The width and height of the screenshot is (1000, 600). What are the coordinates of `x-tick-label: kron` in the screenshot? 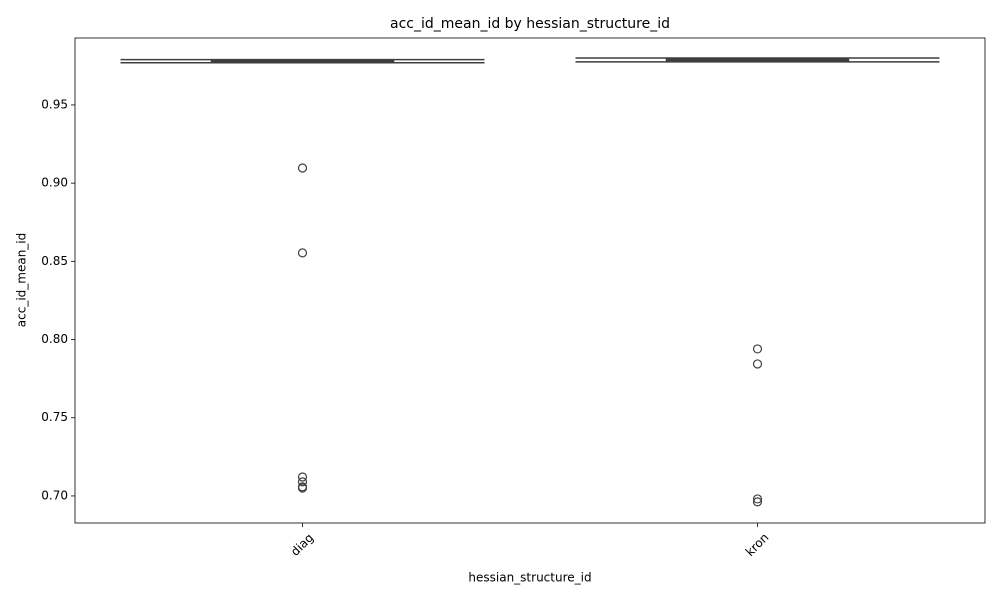 It's located at (757, 544).